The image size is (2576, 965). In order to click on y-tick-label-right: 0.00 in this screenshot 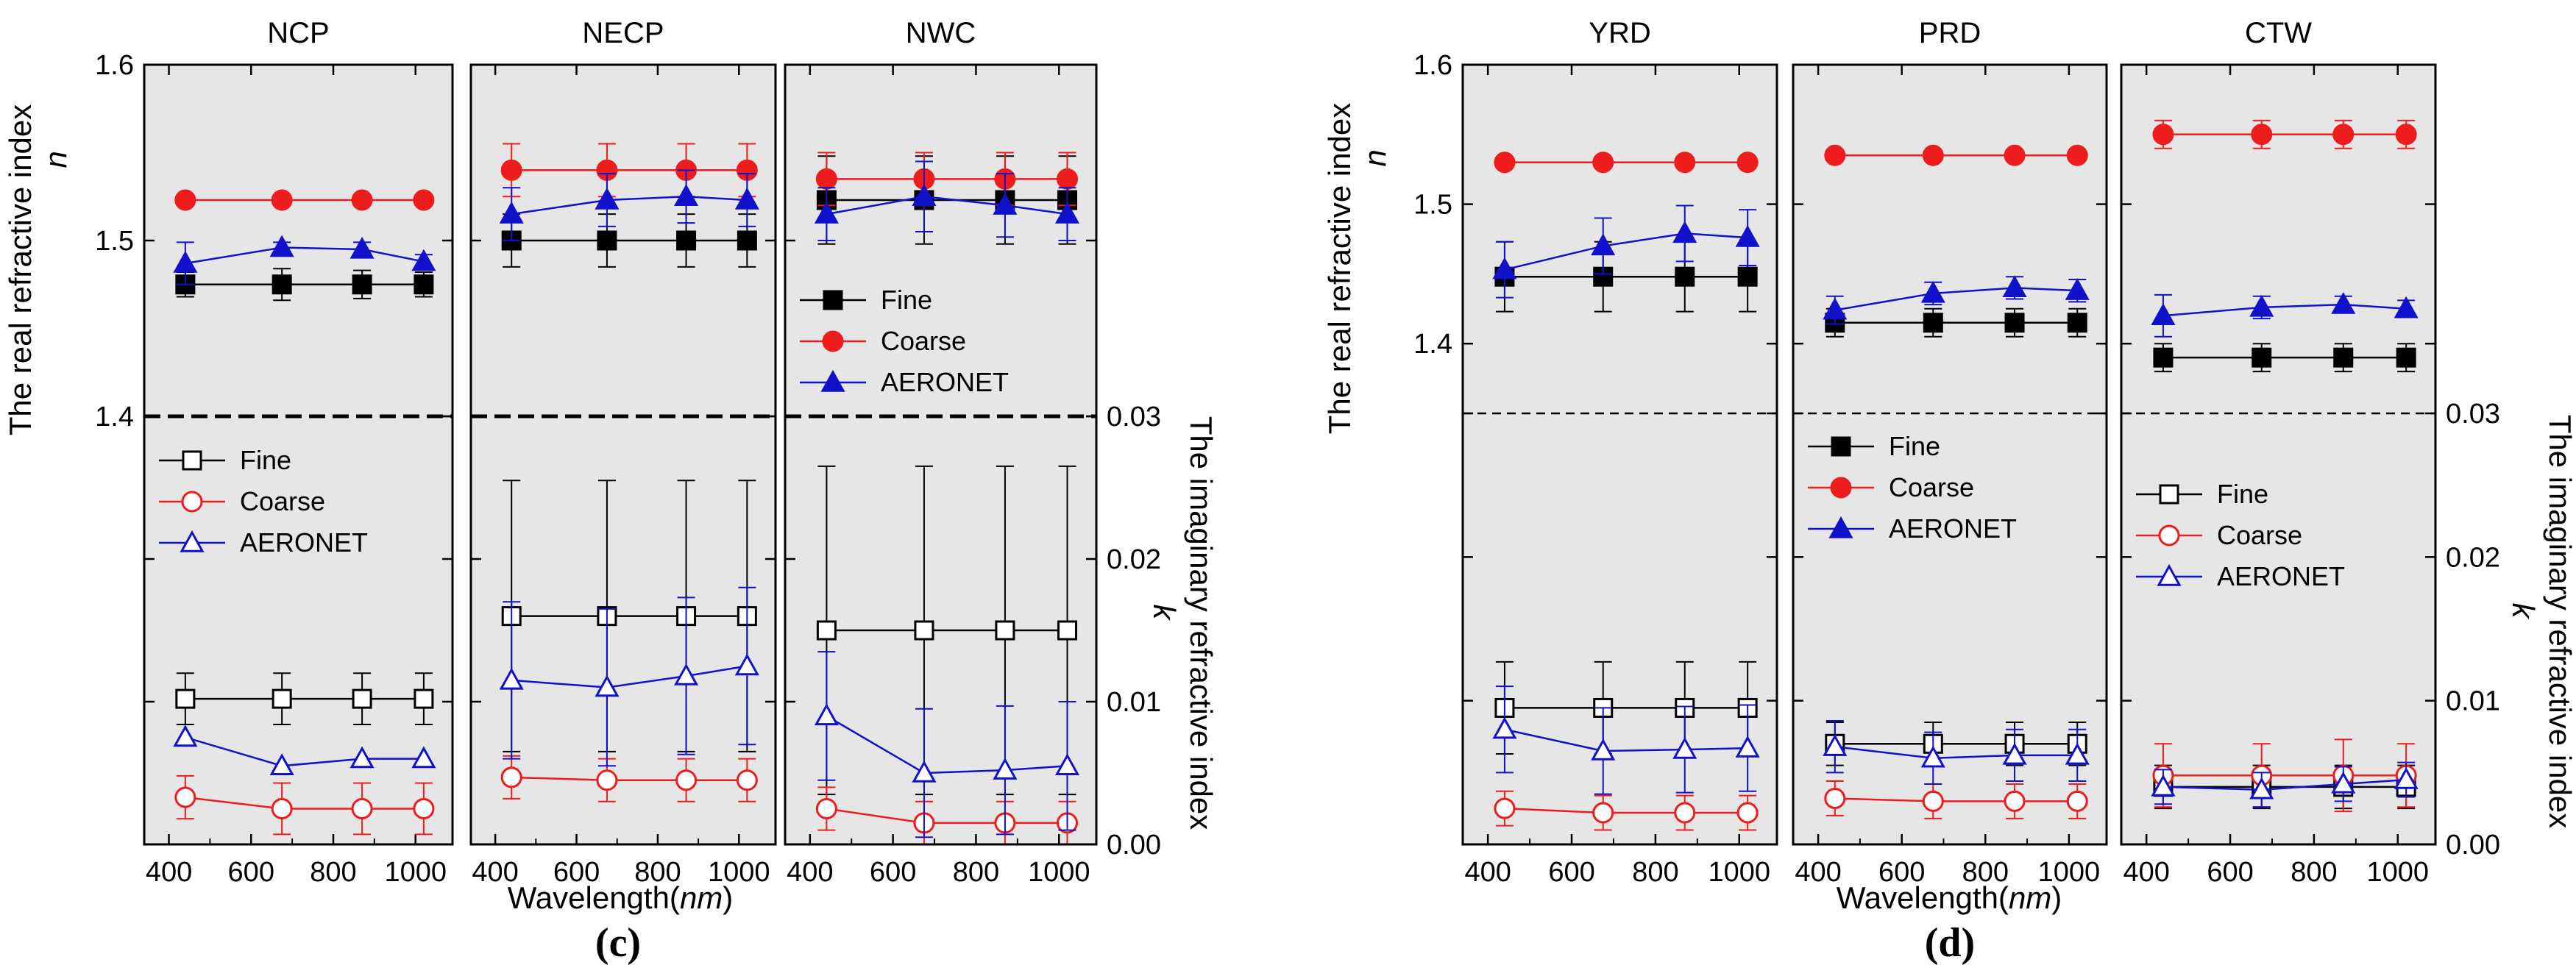, I will do `click(1134, 845)`.